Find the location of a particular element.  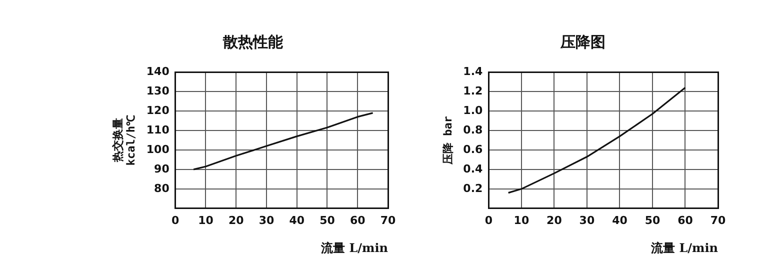

y-tick-label: 1.0 is located at coordinates (473, 110).